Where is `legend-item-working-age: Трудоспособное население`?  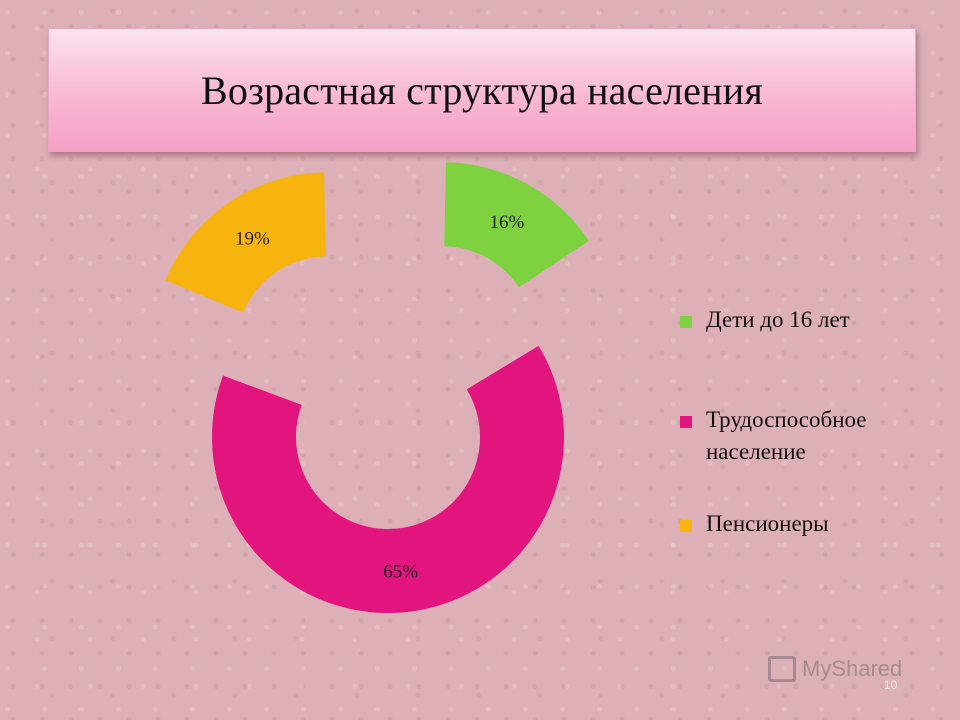
legend-item-working-age: Трудоспособное население is located at coordinates (800, 436).